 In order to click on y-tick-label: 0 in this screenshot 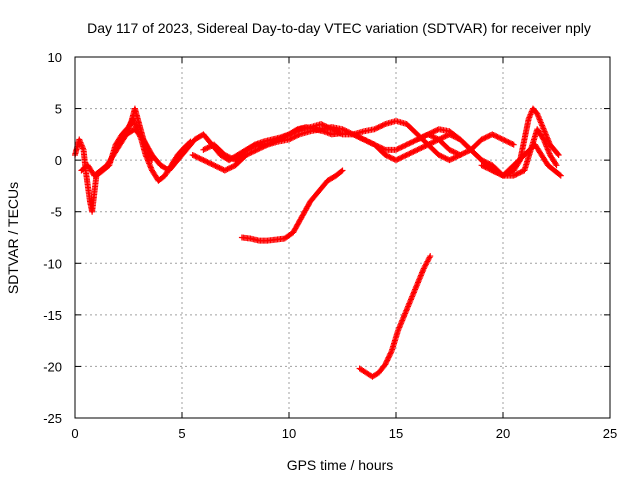, I will do `click(58, 160)`.